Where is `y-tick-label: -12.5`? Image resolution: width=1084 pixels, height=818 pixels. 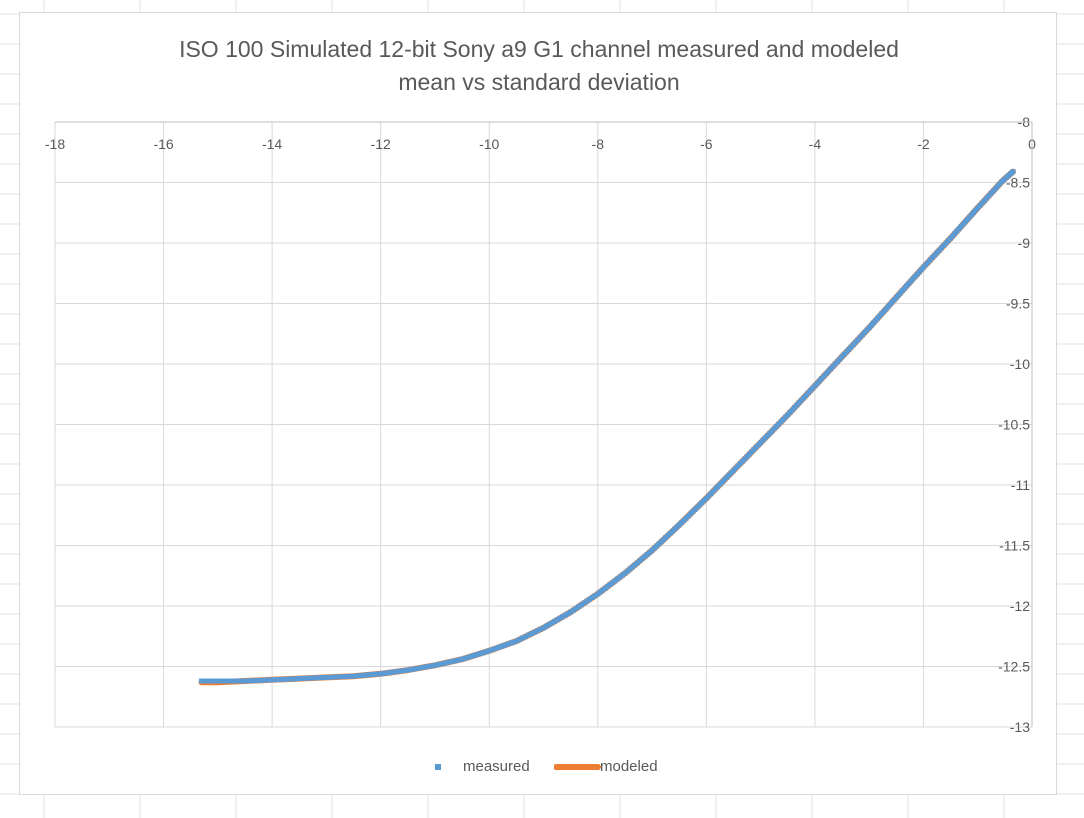
y-tick-label: -12.5 is located at coordinates (1014, 667).